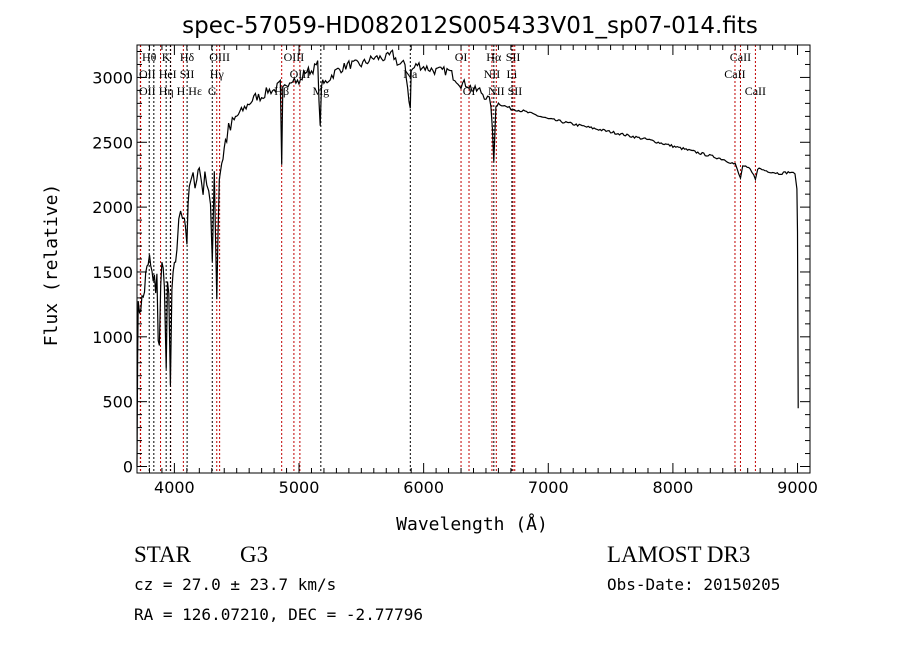 Image resolution: width=900 pixels, height=649 pixels. What do you see at coordinates (235, 584) in the screenshot?
I see `redshift-cz: cz = 27.0 ± 23.7 km/s` at bounding box center [235, 584].